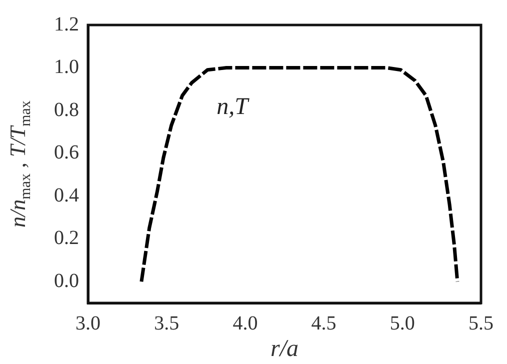  Describe the element at coordinates (323, 323) in the screenshot. I see `x-tick-label: 4.5` at that location.